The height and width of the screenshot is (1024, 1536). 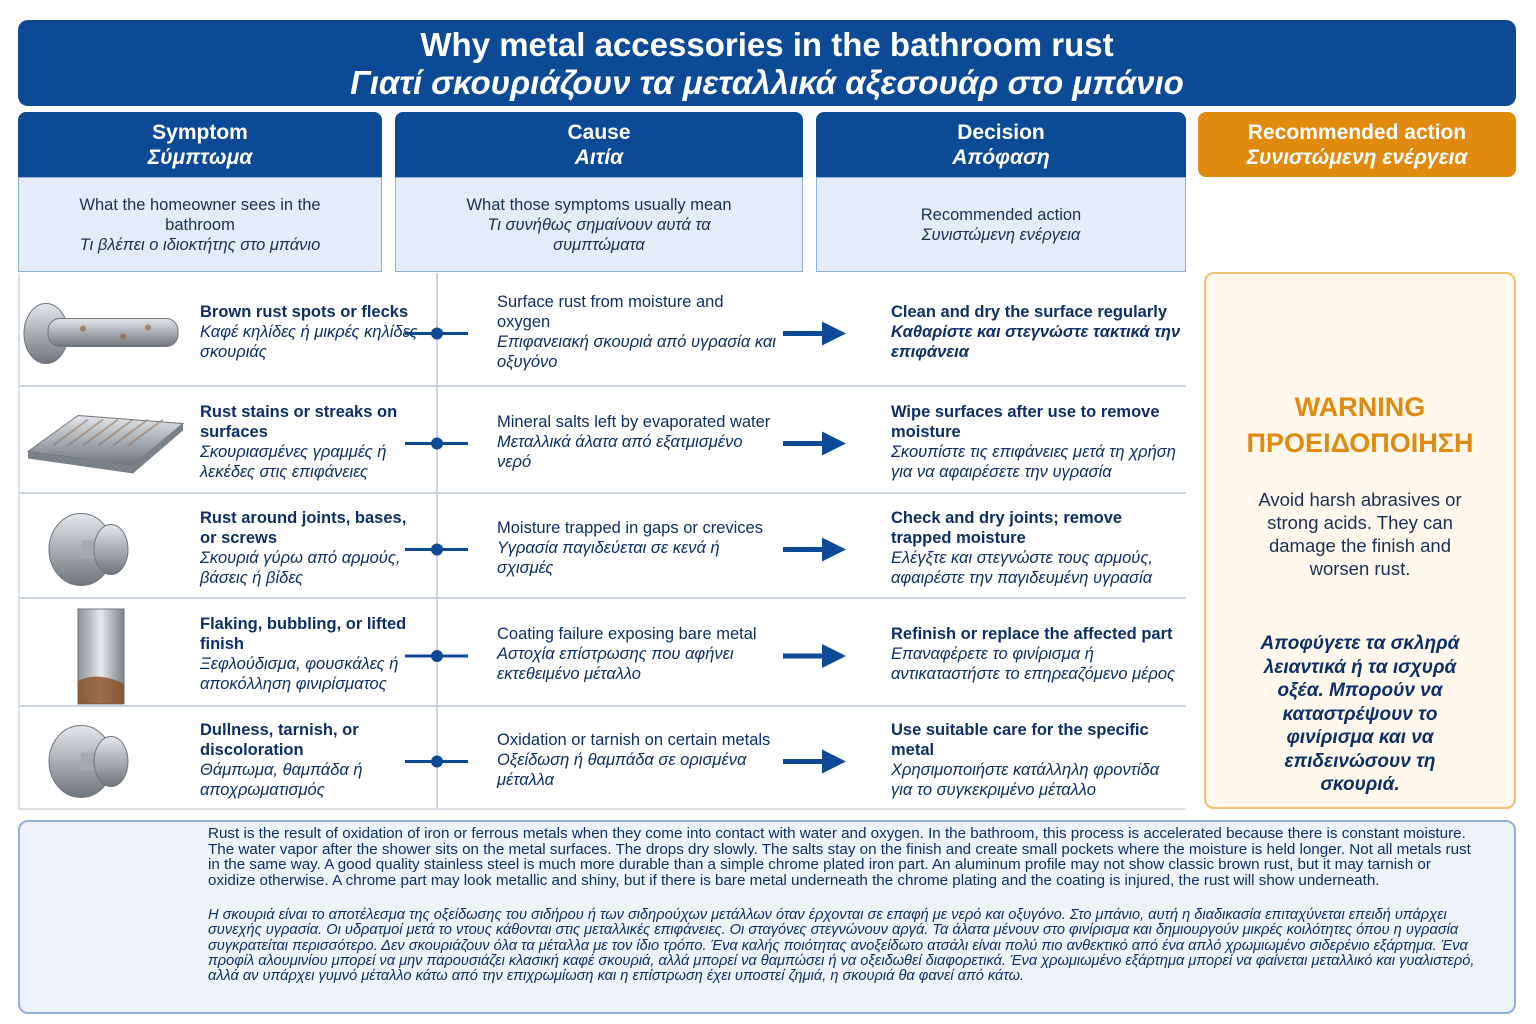 I want to click on subheader-text: What those symptoms usually mean, so click(x=599, y=204).